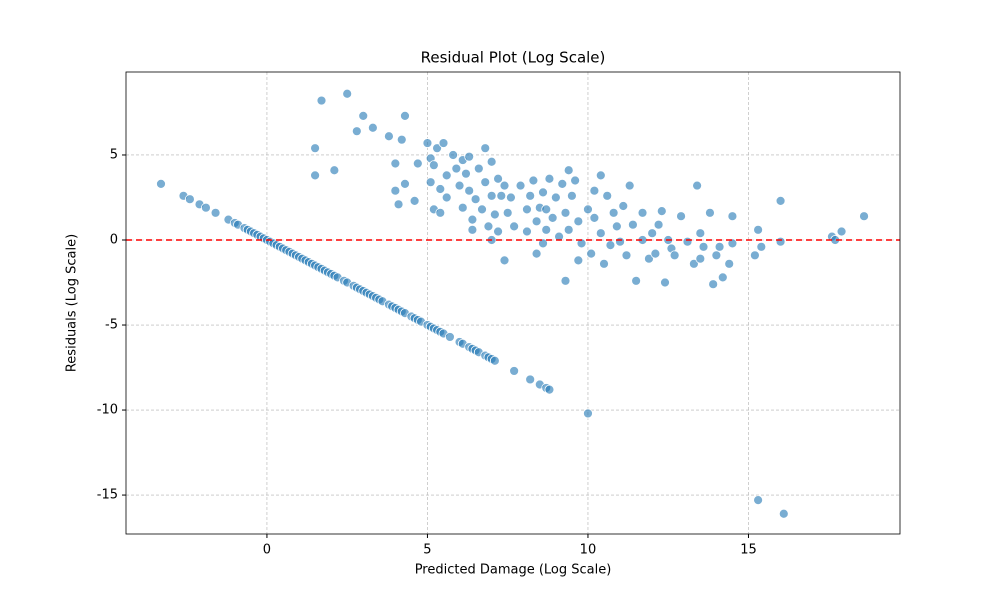 The width and height of the screenshot is (1000, 600). Describe the element at coordinates (72, 303) in the screenshot. I see `y-axis-label: Residuals (Log Scale)` at that location.